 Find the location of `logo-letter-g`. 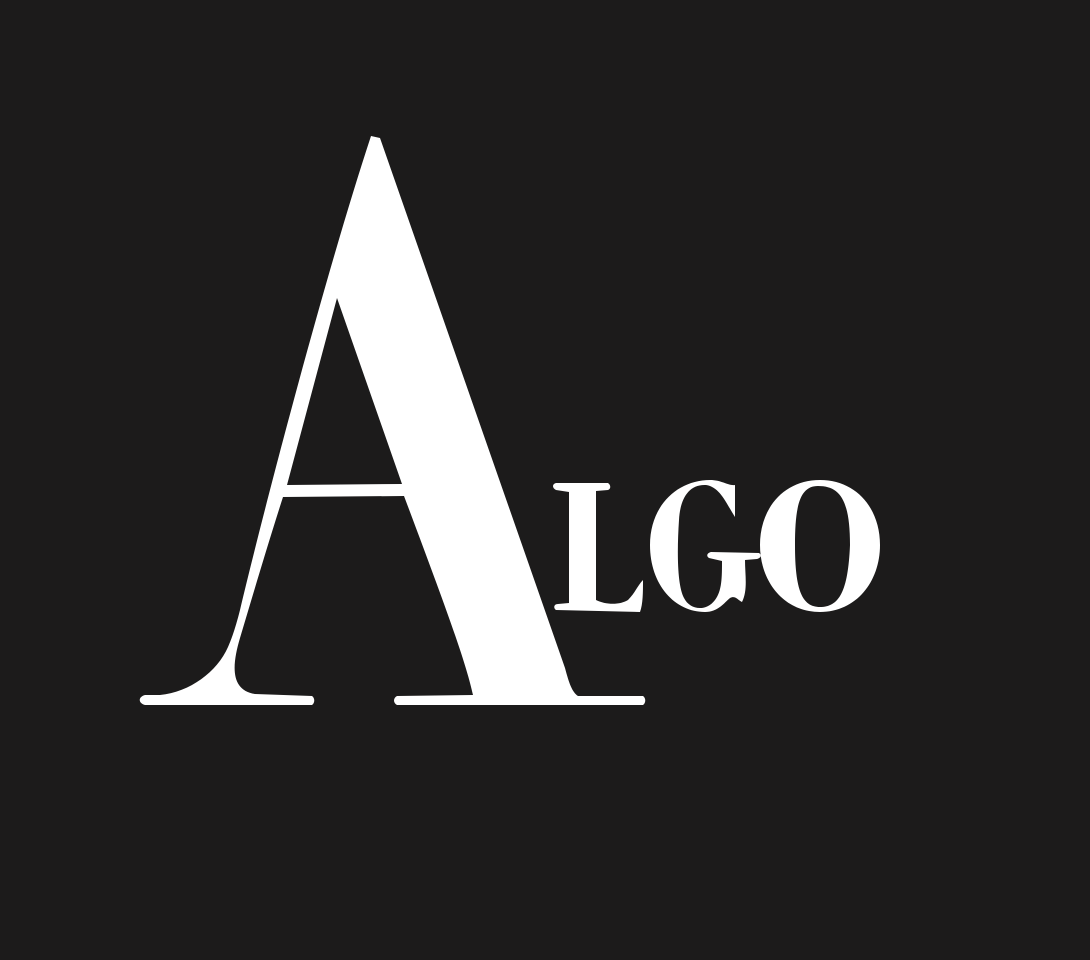

logo-letter-g is located at coordinates (705, 546).